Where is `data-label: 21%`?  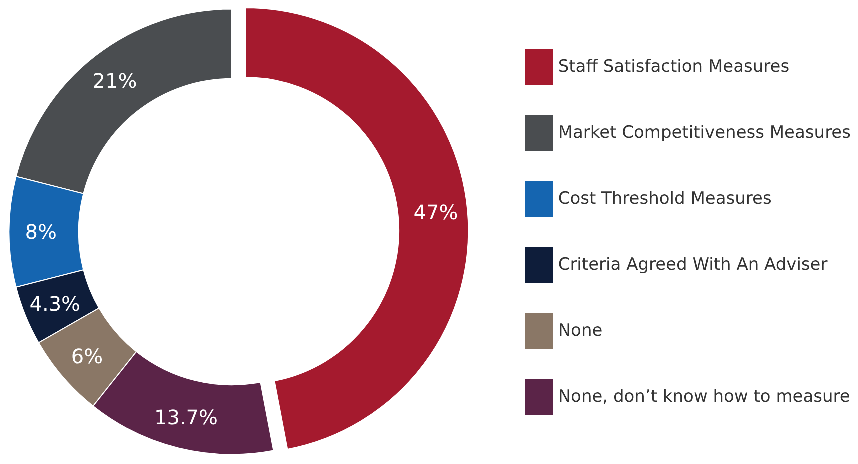 data-label: 21% is located at coordinates (115, 81).